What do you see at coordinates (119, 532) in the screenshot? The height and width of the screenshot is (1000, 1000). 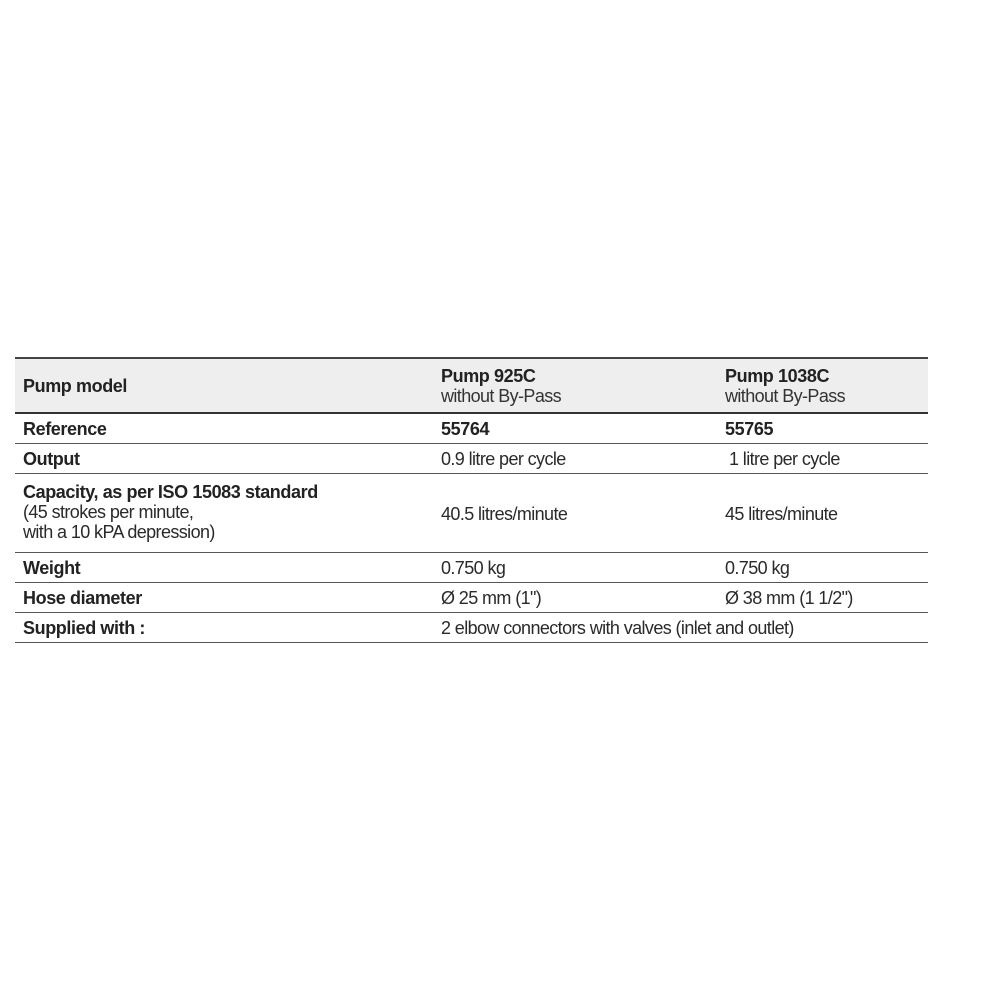 I see `capacity-note-2: with a 10 kPA depression)` at bounding box center [119, 532].